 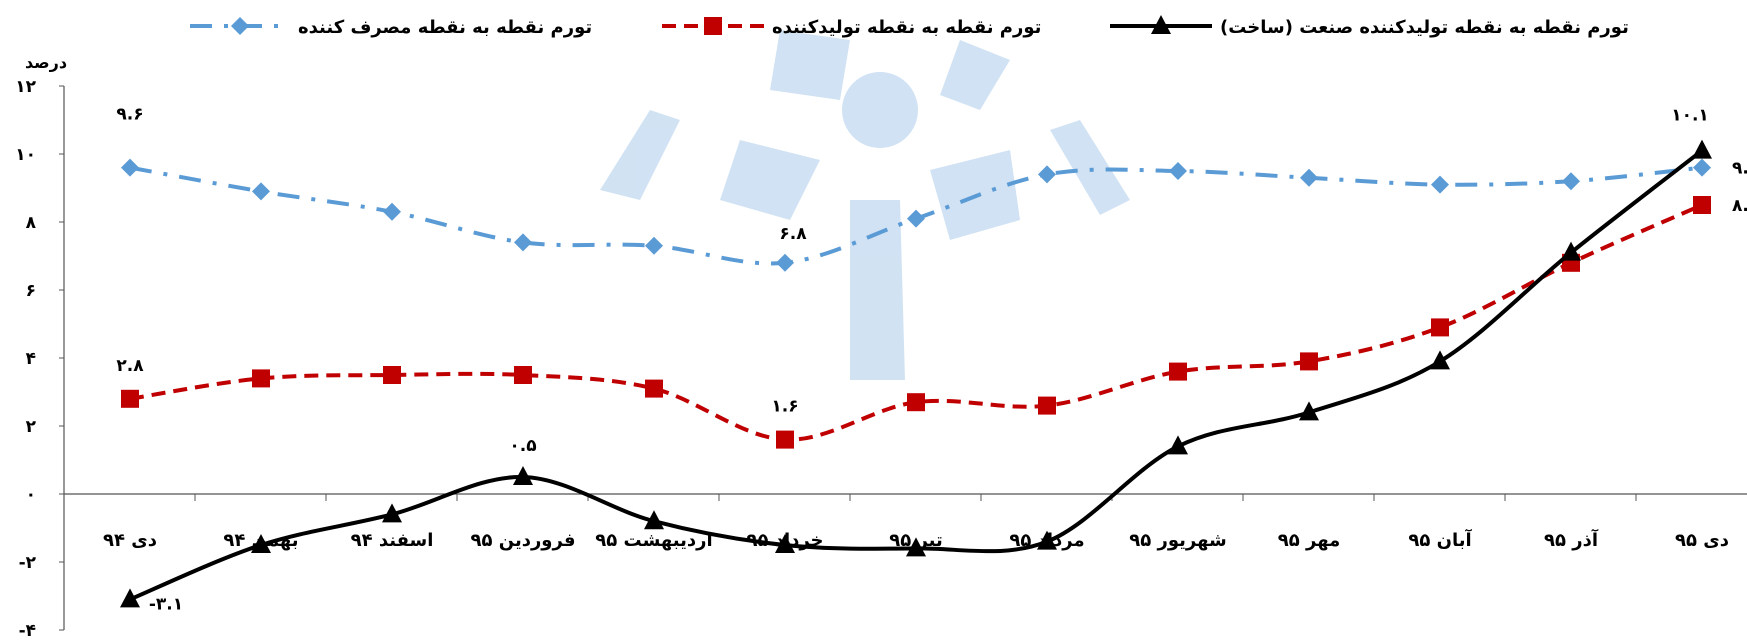 I want to click on legend-label: تورم نقطه به نقطه تولیدکننده, so click(x=906, y=27).